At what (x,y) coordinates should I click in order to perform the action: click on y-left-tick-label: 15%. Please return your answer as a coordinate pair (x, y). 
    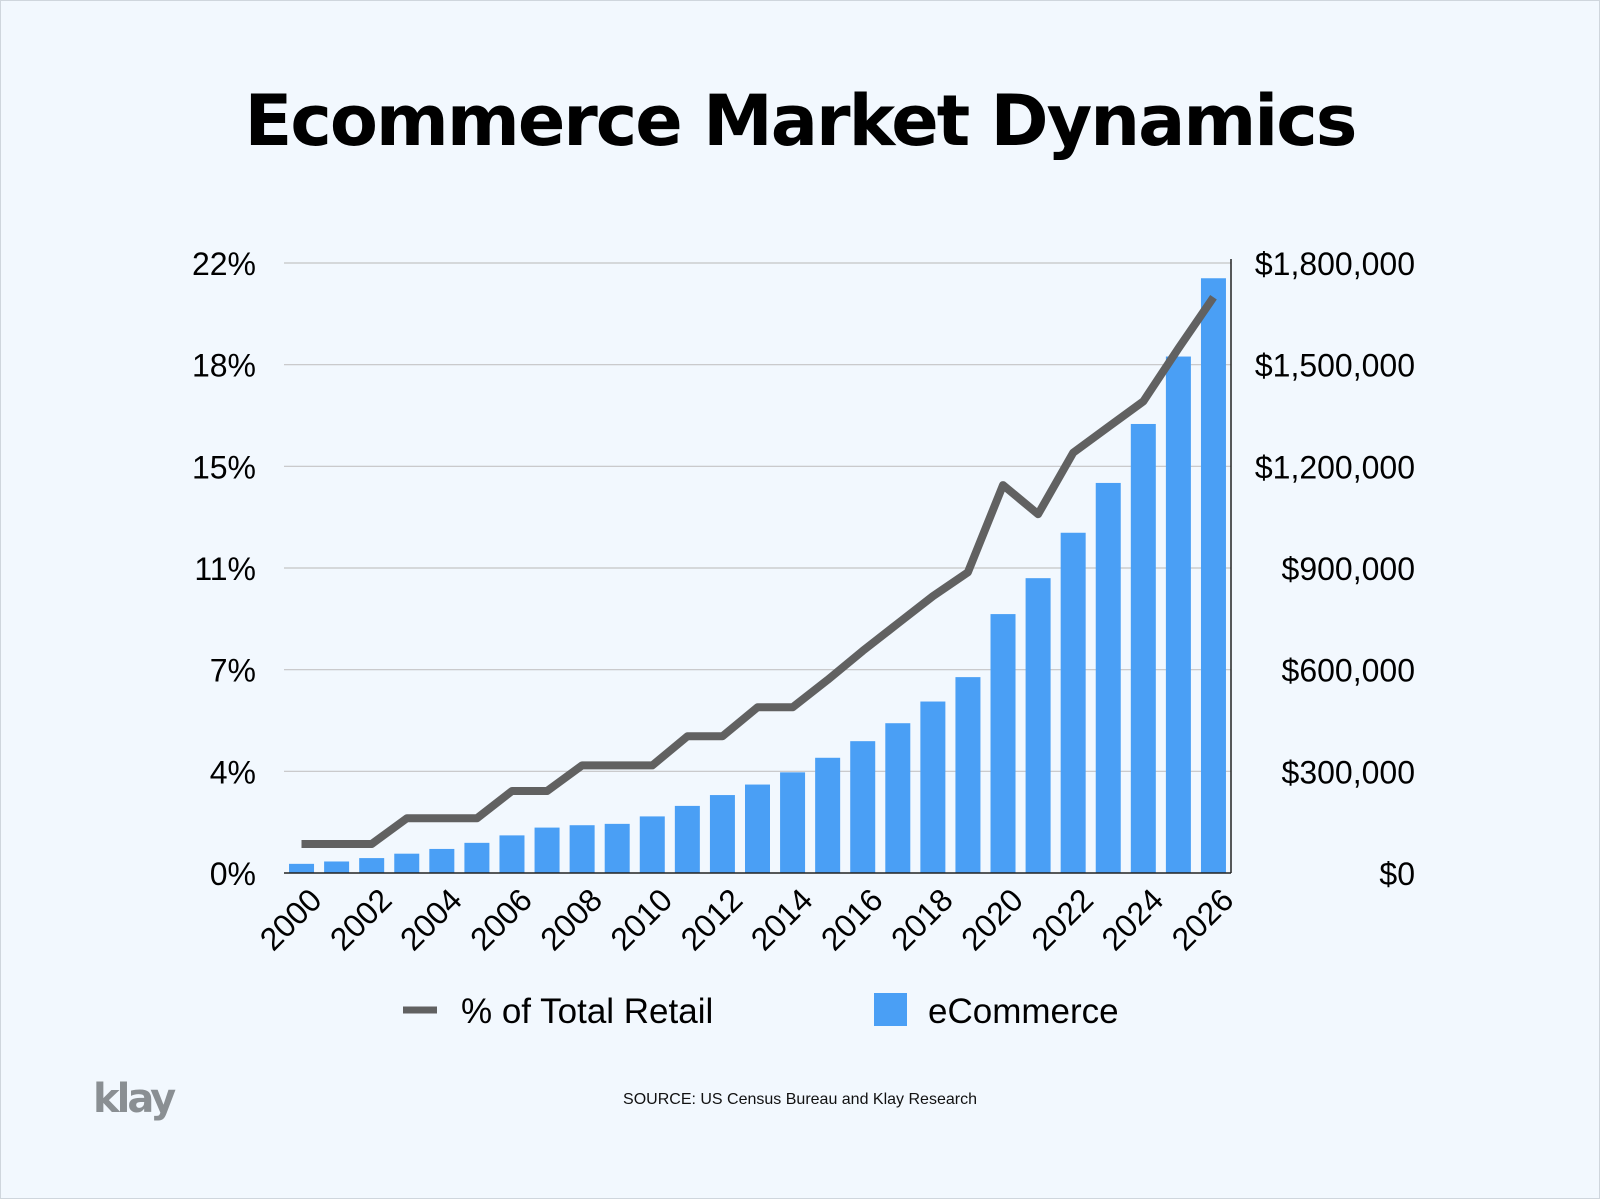
    Looking at the image, I should click on (224, 467).